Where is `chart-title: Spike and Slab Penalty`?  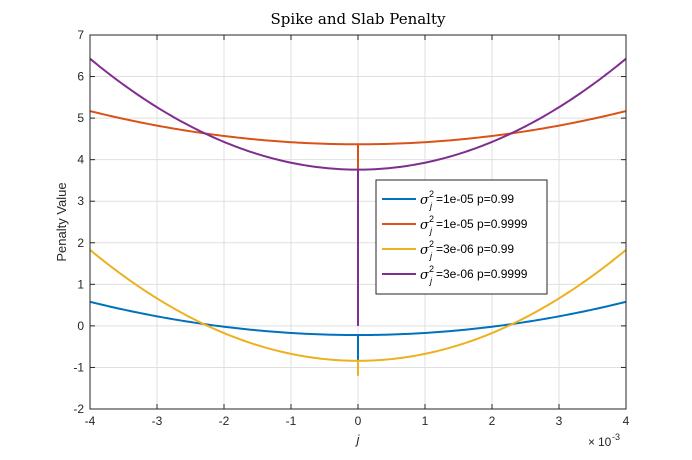
chart-title: Spike and Slab Penalty is located at coordinates (358, 19).